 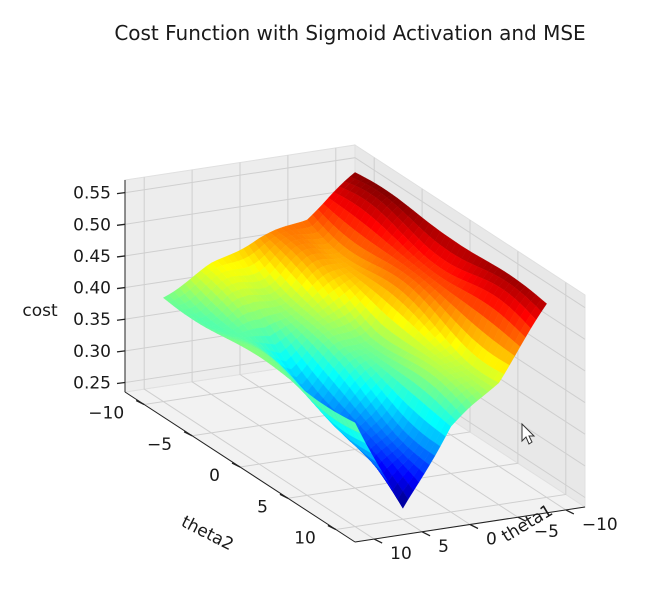 What do you see at coordinates (92, 384) in the screenshot?
I see `z-tick-label: 0.25` at bounding box center [92, 384].